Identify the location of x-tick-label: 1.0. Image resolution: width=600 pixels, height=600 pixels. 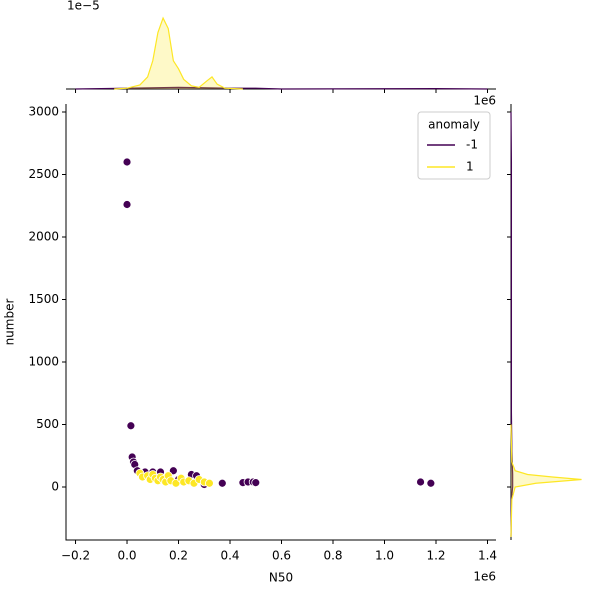
(384, 556).